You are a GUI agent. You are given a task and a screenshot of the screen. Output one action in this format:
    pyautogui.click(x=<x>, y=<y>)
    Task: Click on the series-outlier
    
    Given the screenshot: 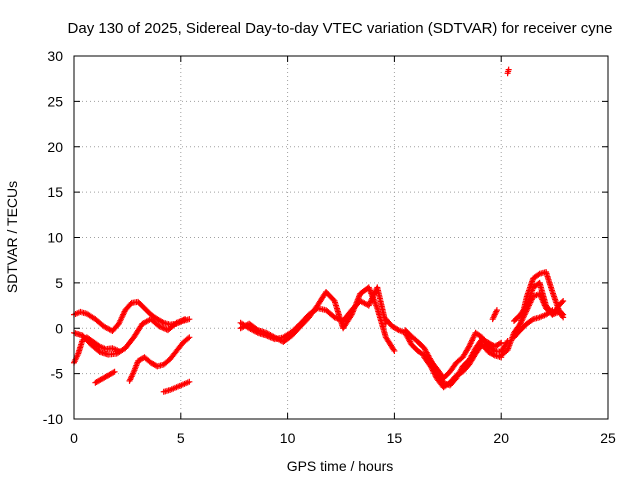 What is the action you would take?
    pyautogui.click(x=508, y=71)
    